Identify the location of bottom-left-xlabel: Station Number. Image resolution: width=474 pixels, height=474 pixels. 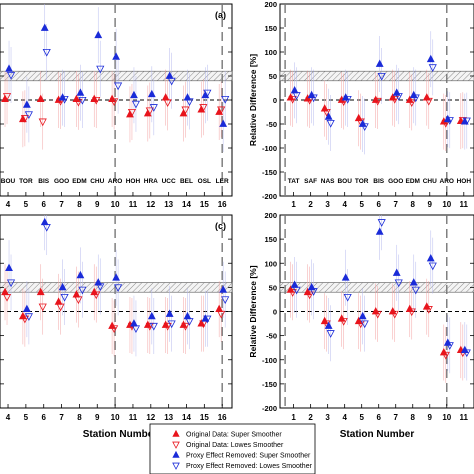
(120, 434).